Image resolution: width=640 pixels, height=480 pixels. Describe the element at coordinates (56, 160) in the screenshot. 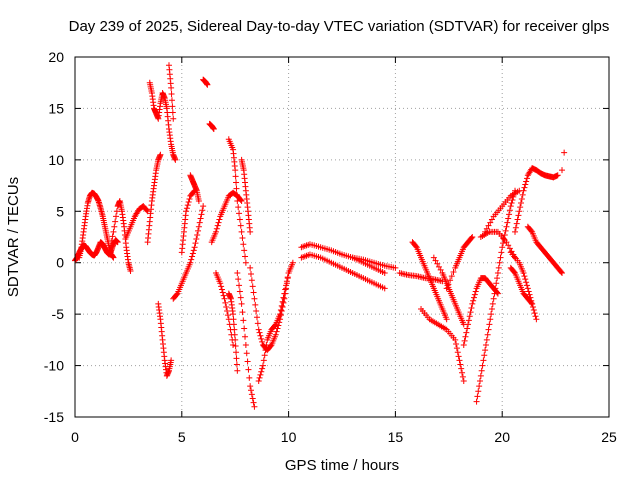

I see `y-tick-label: 10` at that location.